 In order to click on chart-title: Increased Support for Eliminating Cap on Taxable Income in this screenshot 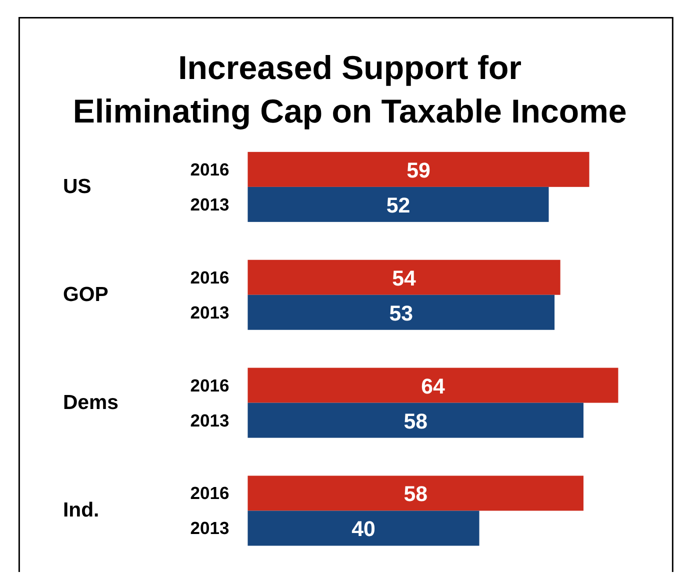, I will do `click(349, 90)`.